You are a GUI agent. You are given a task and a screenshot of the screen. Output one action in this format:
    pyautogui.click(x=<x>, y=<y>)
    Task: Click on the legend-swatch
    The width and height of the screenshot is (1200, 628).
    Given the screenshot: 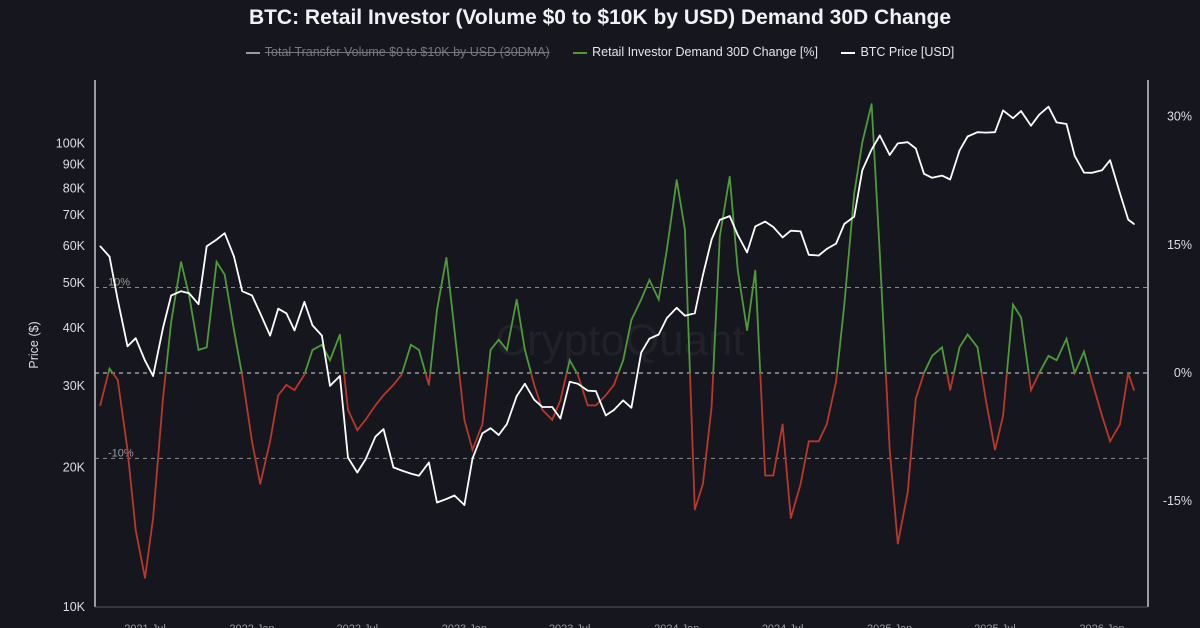 What is the action you would take?
    pyautogui.click(x=580, y=52)
    